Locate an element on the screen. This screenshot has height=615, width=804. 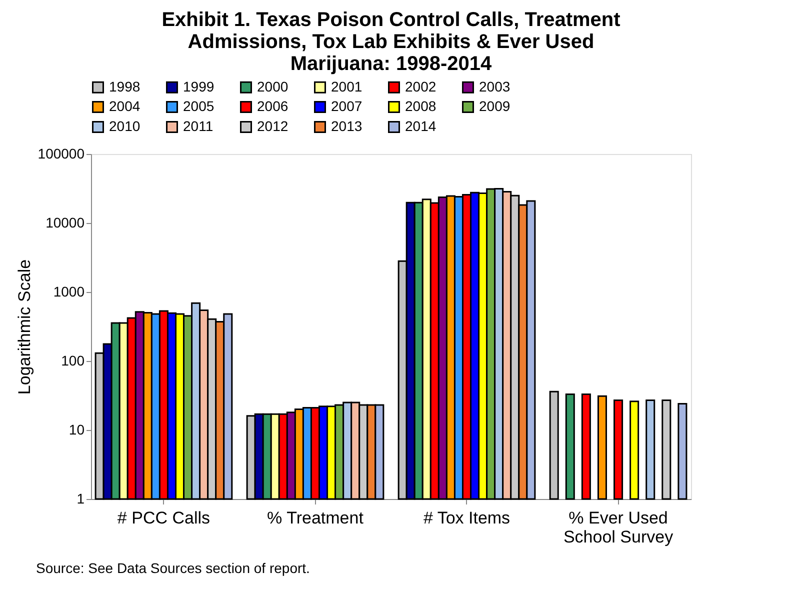
legend-label: 2005 is located at coordinates (198, 106).